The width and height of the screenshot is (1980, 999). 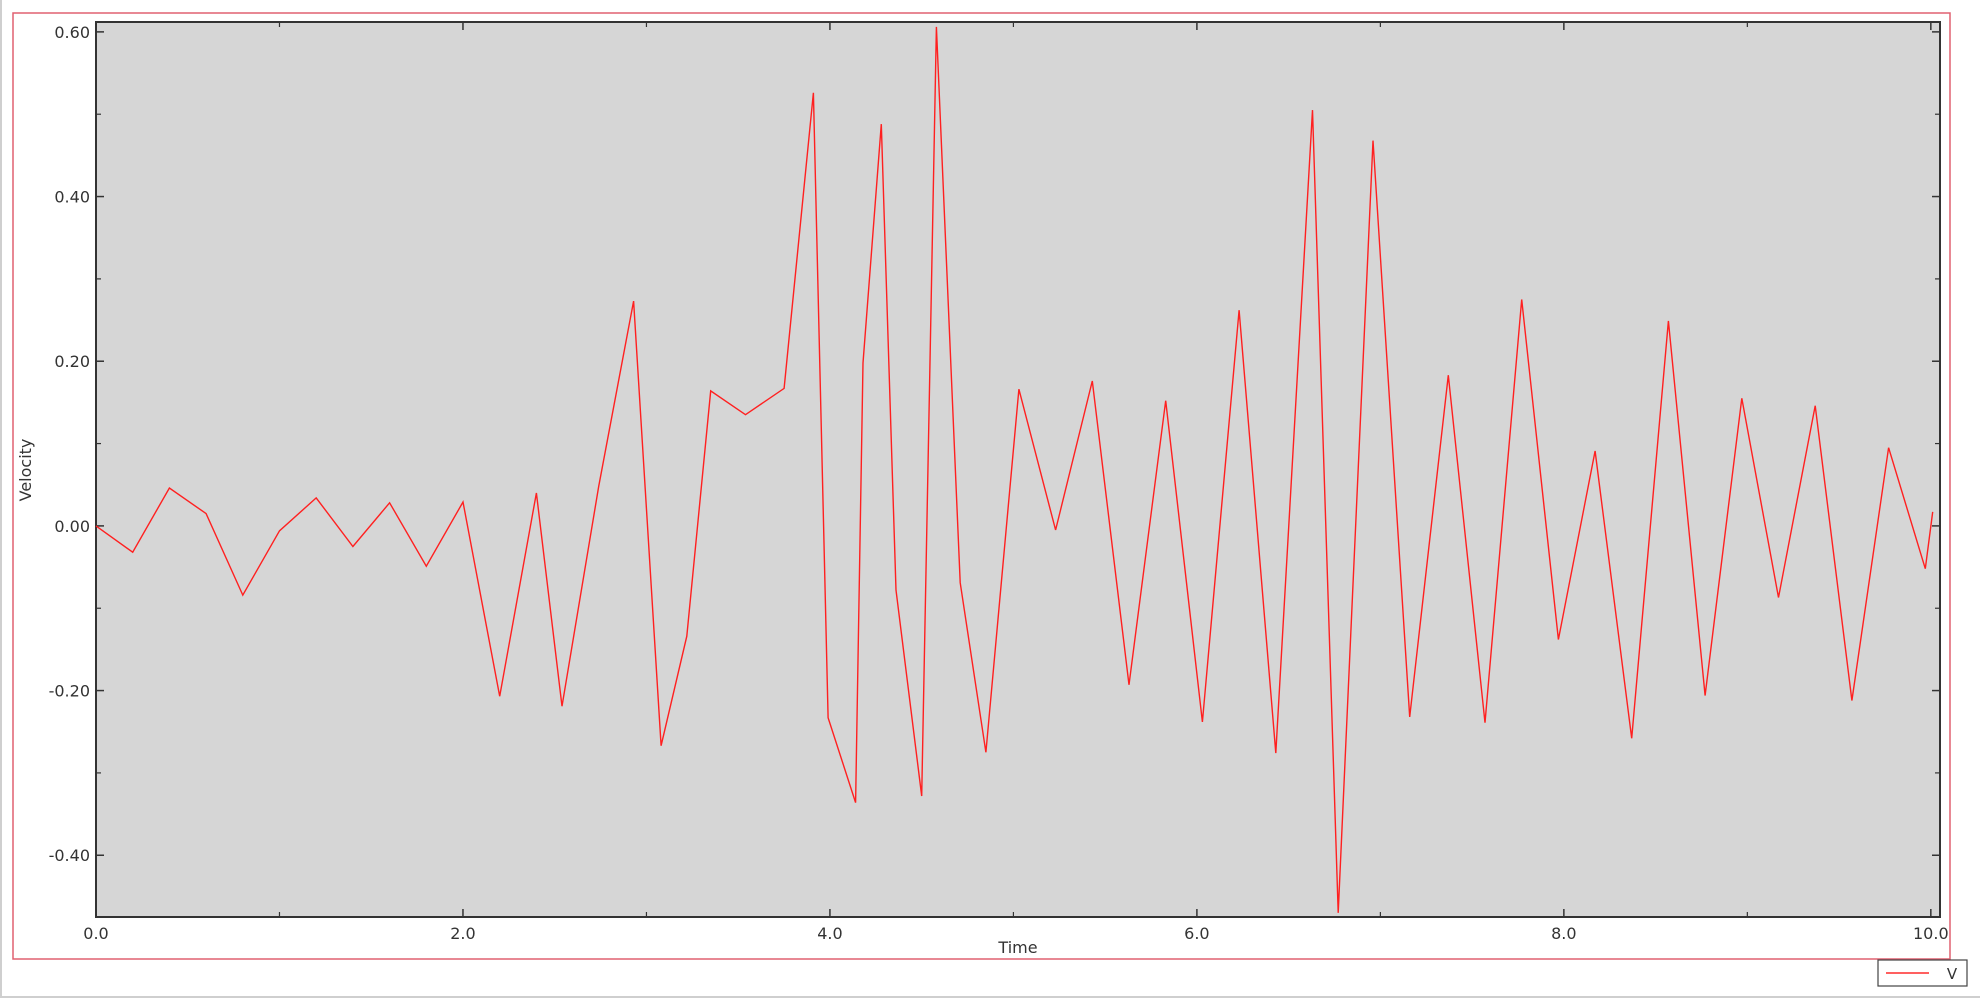 What do you see at coordinates (1017, 947) in the screenshot?
I see `x-axis-label: Time` at bounding box center [1017, 947].